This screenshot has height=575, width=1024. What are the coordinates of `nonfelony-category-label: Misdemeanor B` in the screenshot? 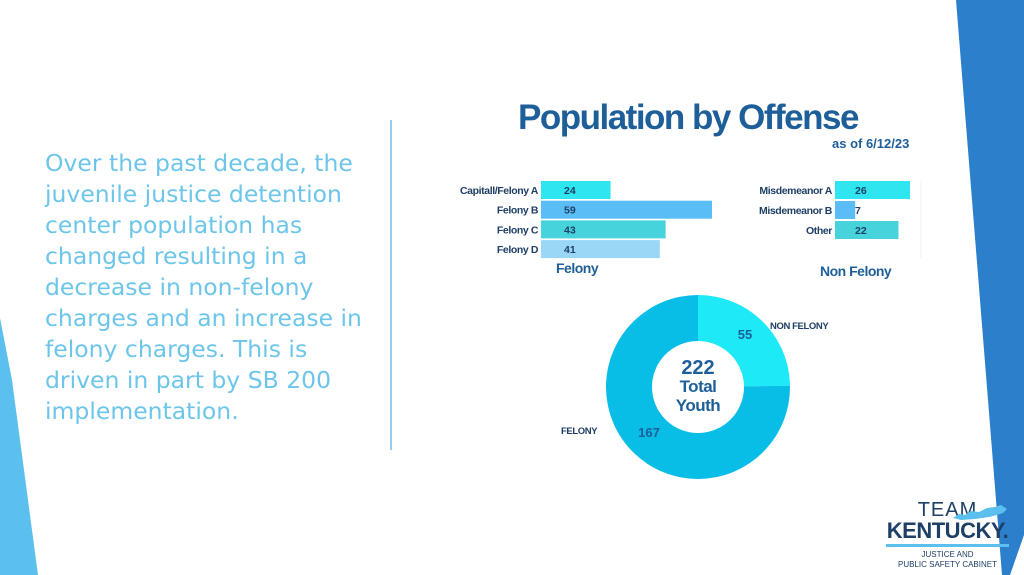 It's located at (796, 211).